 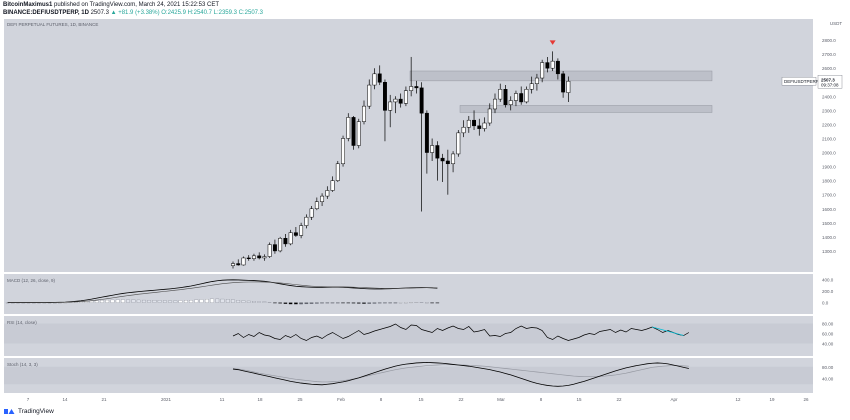 I want to click on tradingview-brand: TradingView, so click(x=36, y=411).